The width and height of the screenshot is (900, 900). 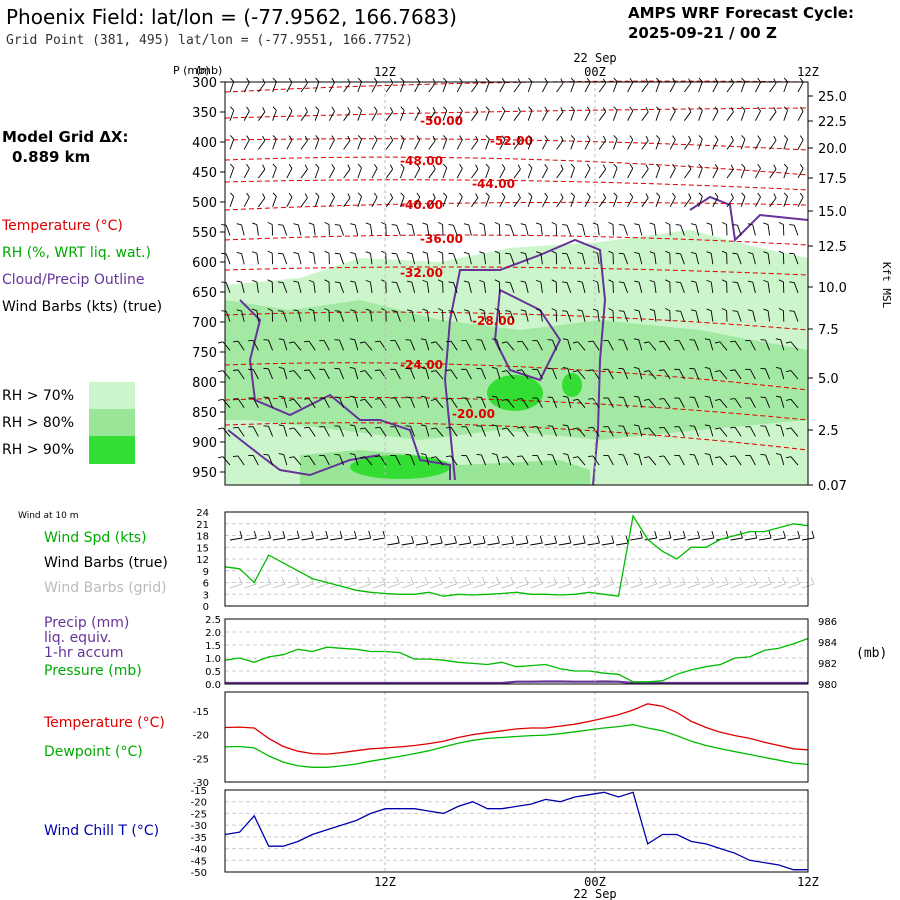 What do you see at coordinates (101, 831) in the screenshot?
I see `windchill-label: Wind Chill T (°C)` at bounding box center [101, 831].